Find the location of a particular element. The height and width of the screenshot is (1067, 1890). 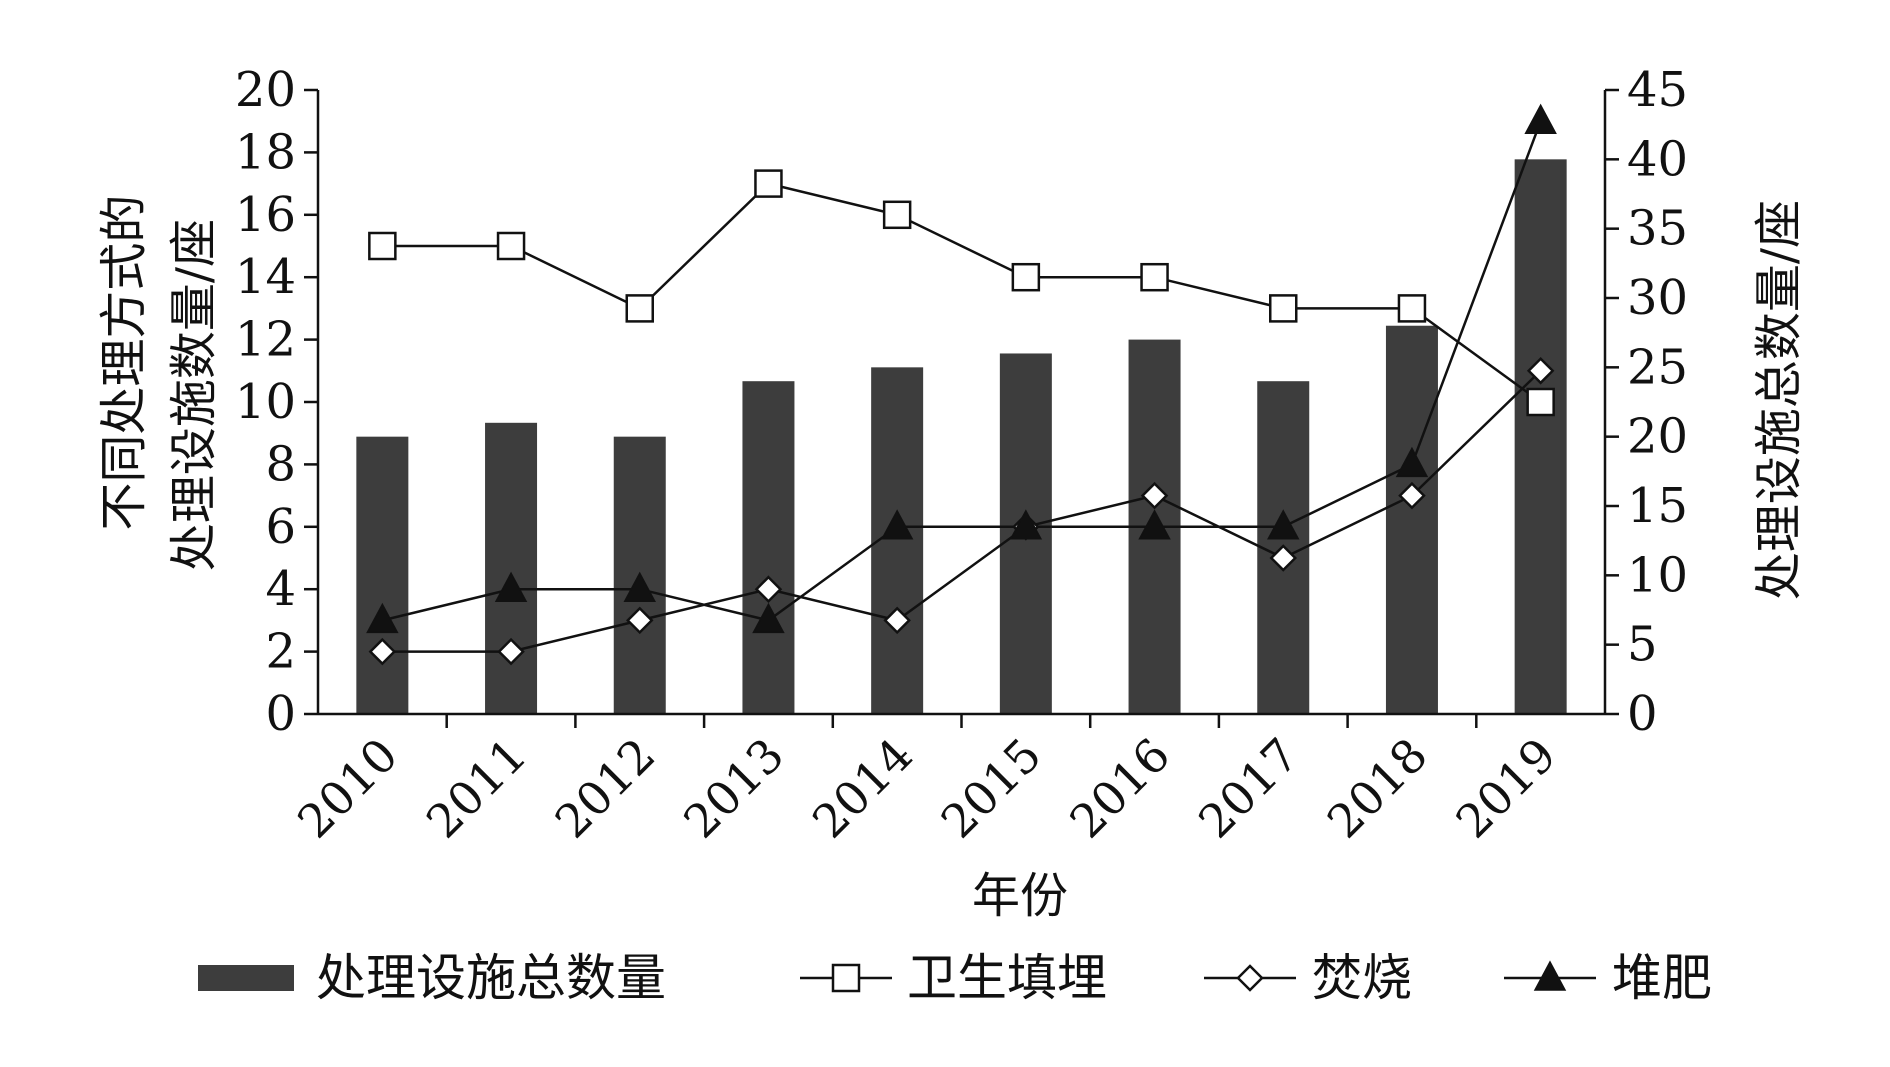

left-tick-label-20: 20 is located at coordinates (265, 90).